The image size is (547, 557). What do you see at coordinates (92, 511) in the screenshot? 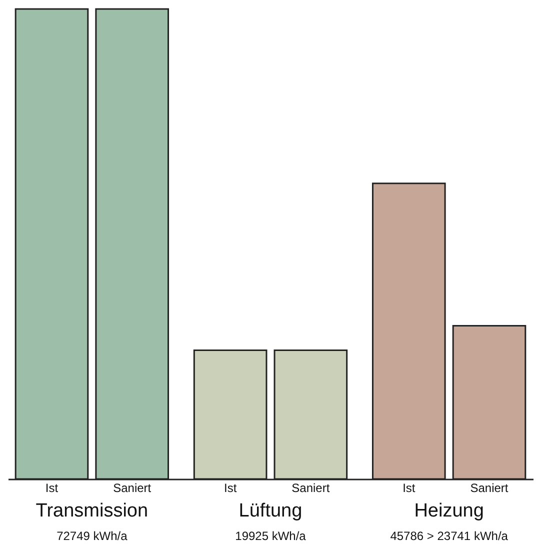
I see `text: Transmission` at bounding box center [92, 511].